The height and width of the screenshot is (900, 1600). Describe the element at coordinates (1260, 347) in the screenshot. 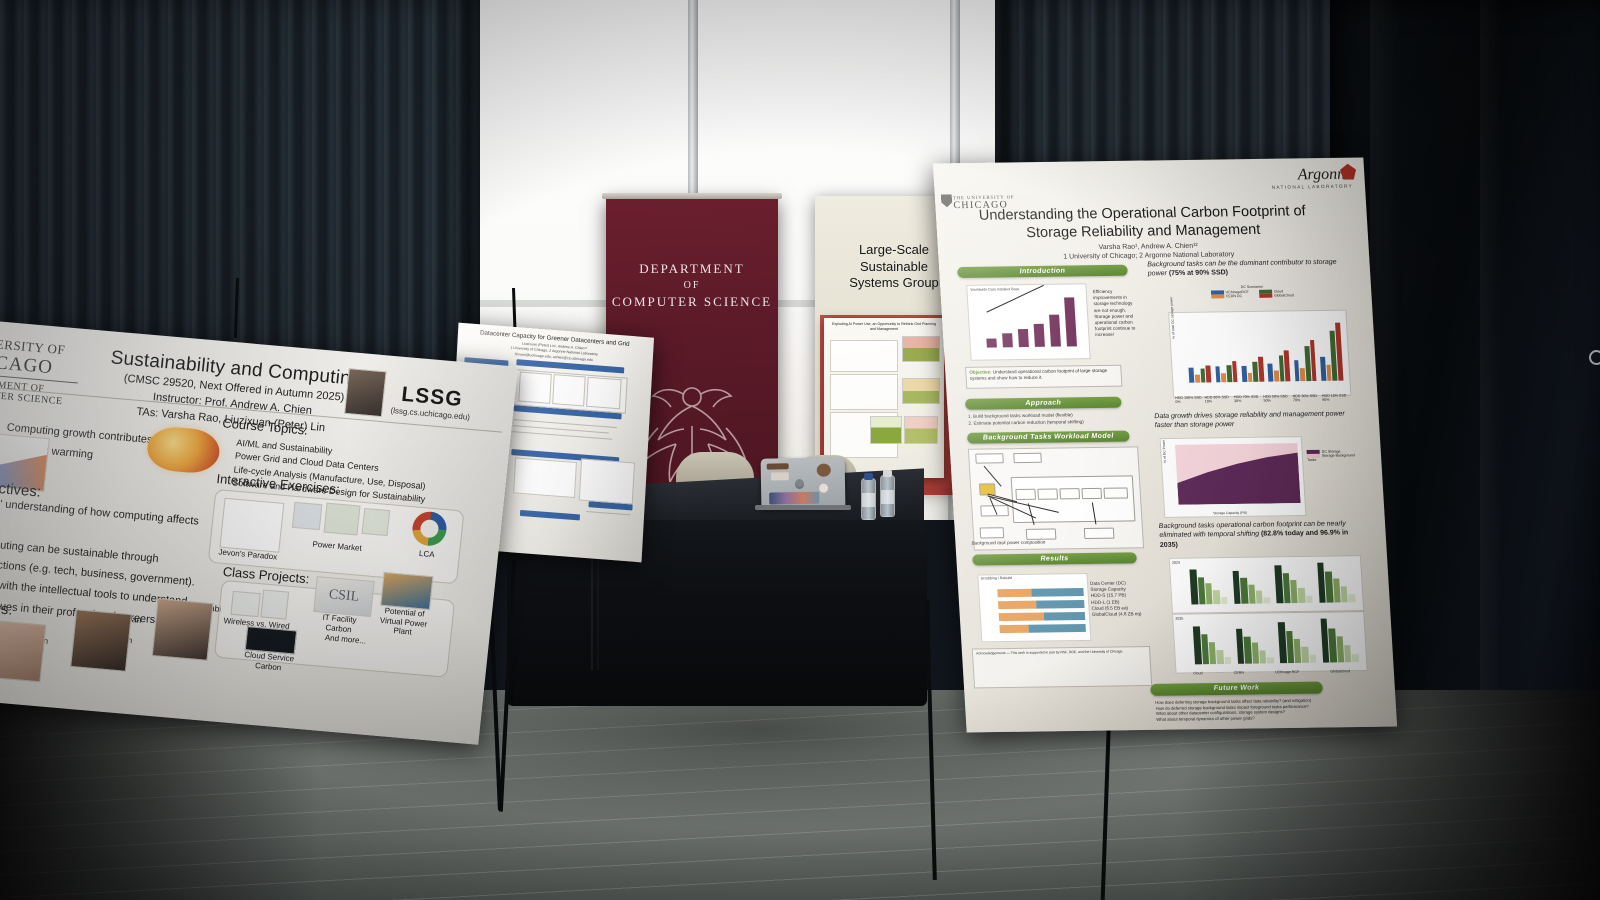

I see `chart-storage-power-share: % of total DC storage power` at that location.